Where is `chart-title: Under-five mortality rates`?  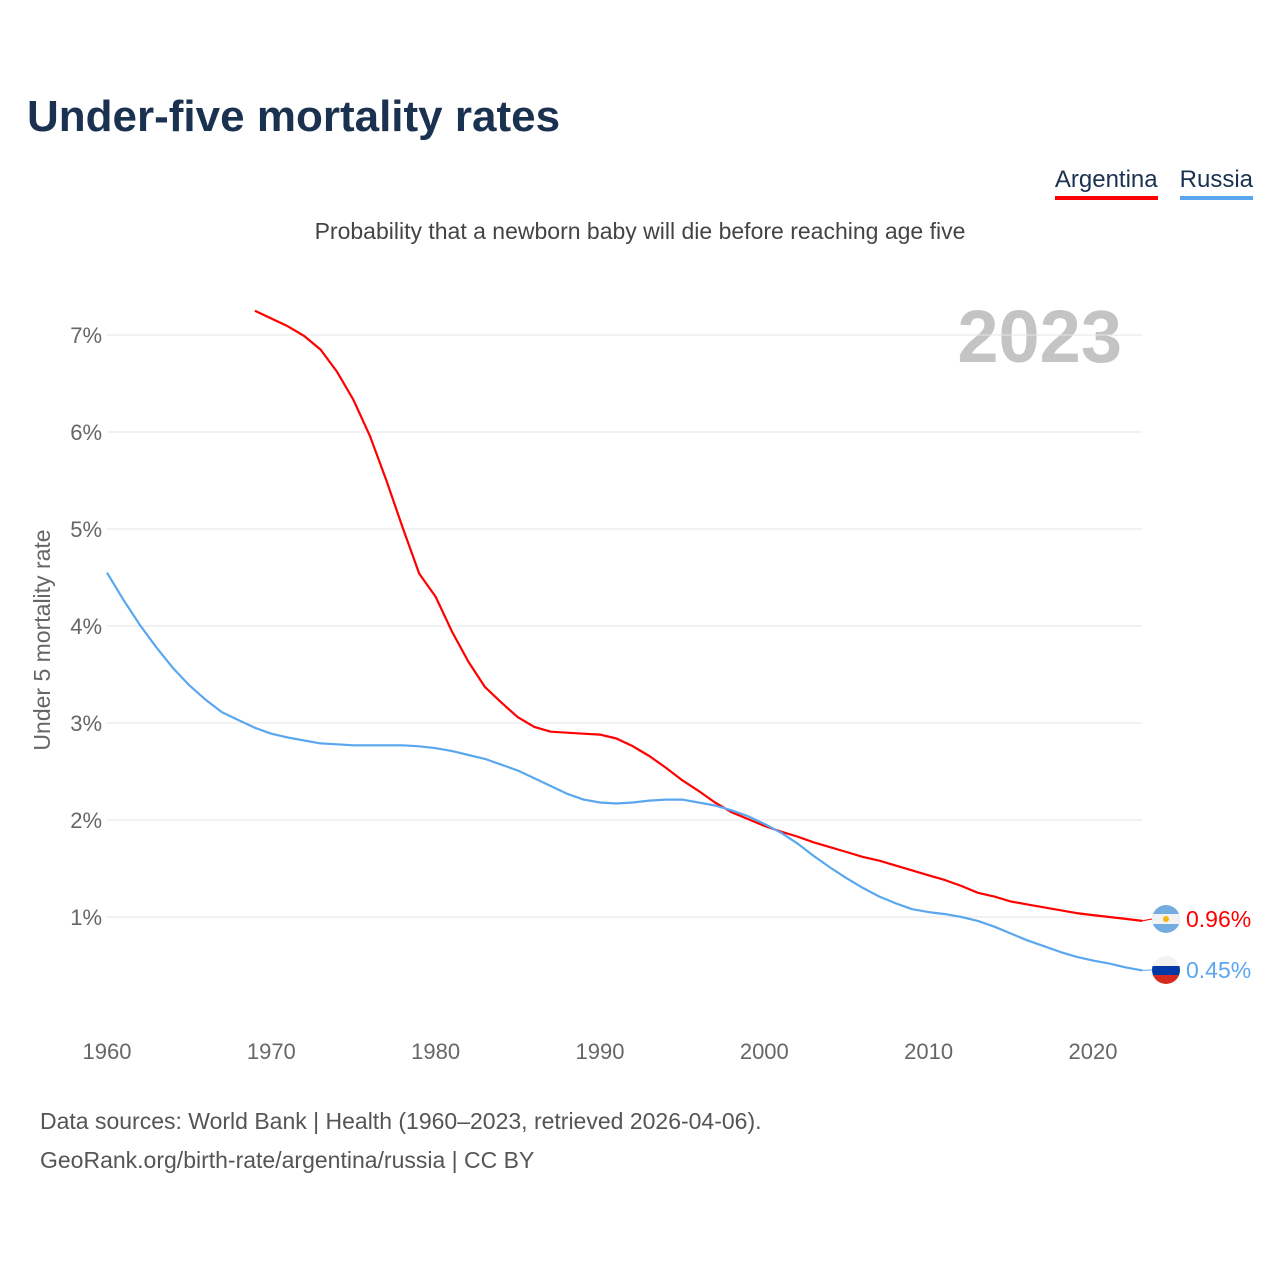
chart-title: Under-five mortality rates is located at coordinates (294, 116).